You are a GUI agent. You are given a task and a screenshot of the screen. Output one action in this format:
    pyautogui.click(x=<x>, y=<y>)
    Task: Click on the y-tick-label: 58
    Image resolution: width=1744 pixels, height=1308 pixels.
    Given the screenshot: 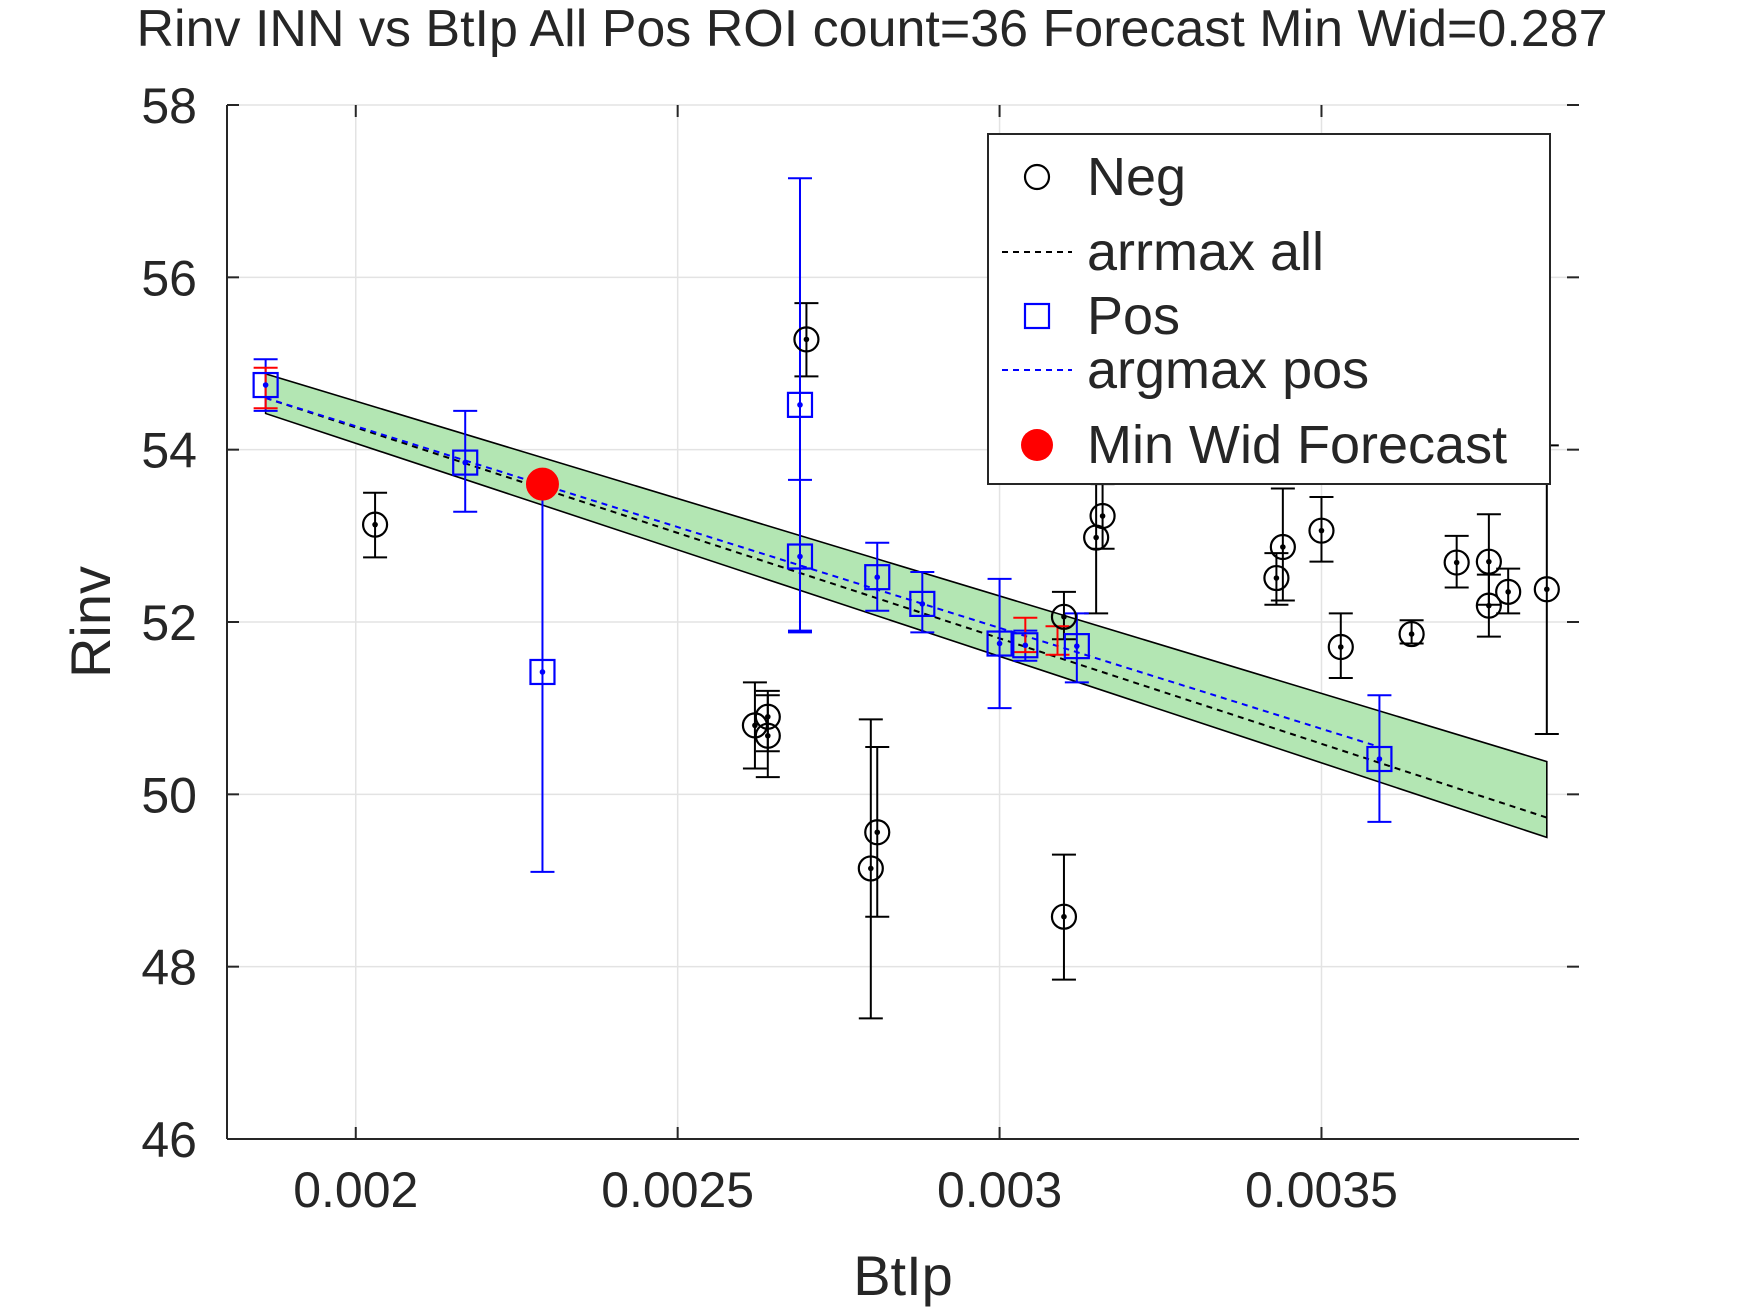 What is the action you would take?
    pyautogui.click(x=169, y=106)
    